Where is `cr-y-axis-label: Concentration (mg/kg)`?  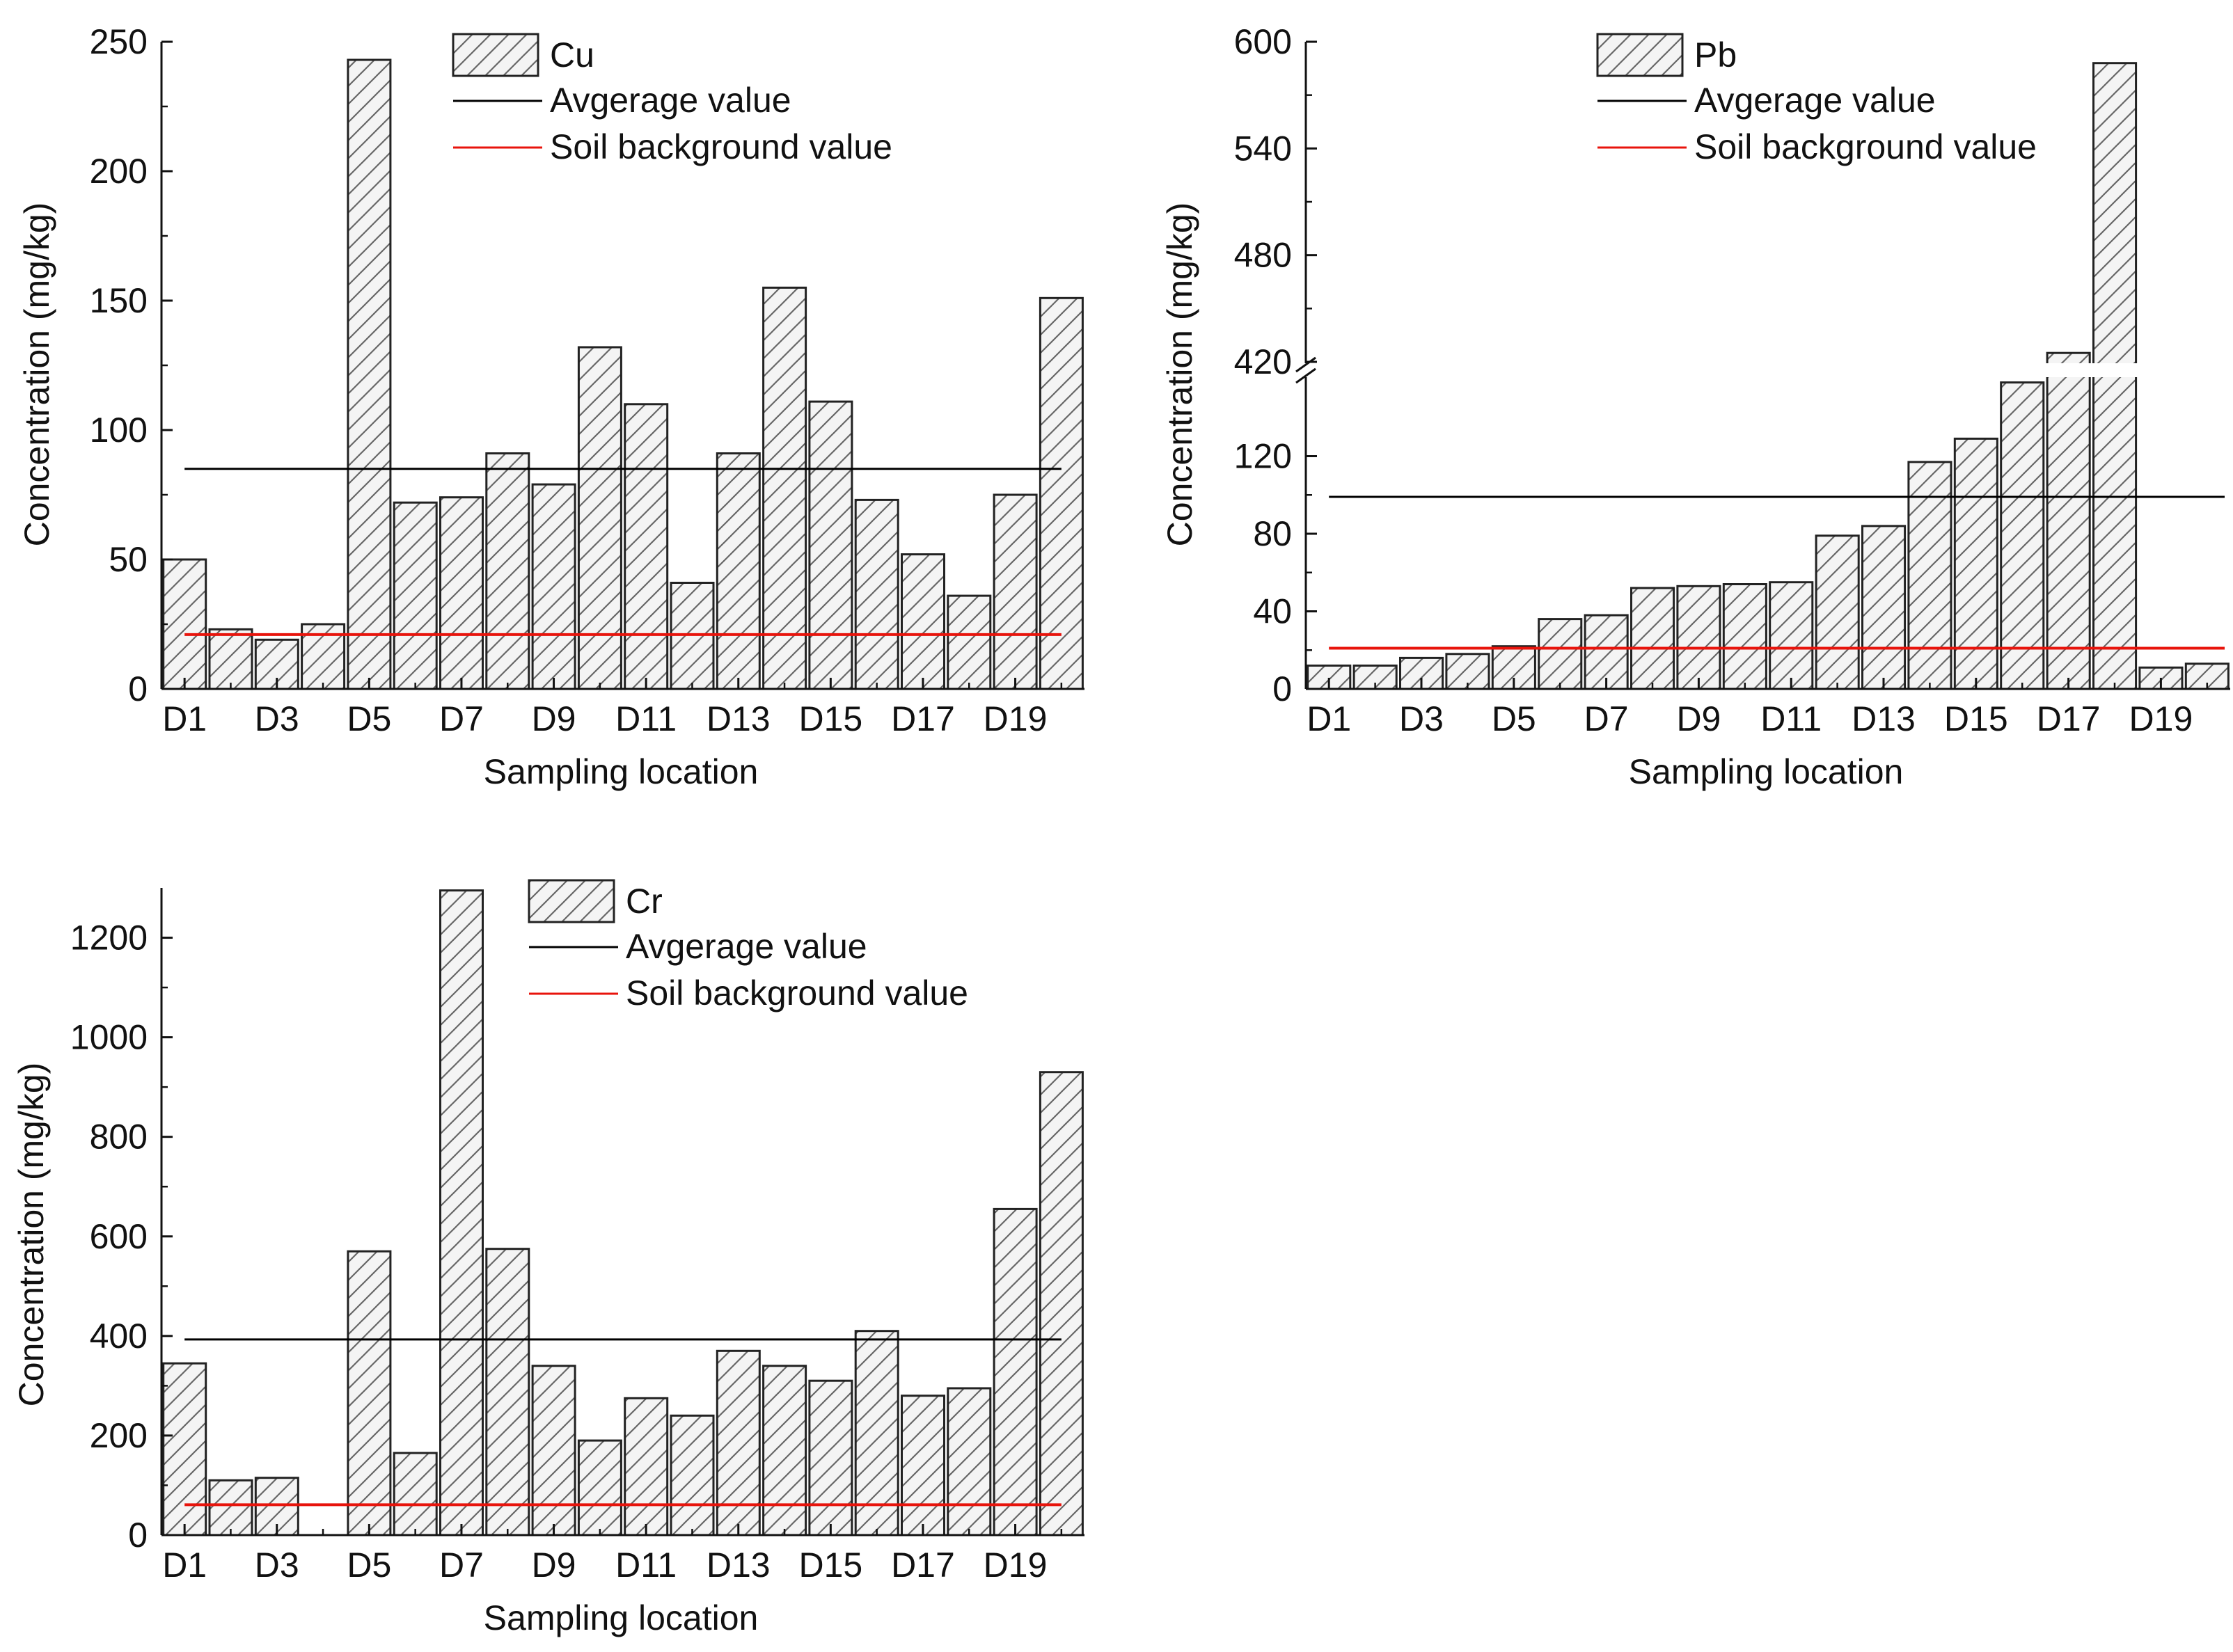 cr-y-axis-label: Concentration (mg/kg) is located at coordinates (31, 1235).